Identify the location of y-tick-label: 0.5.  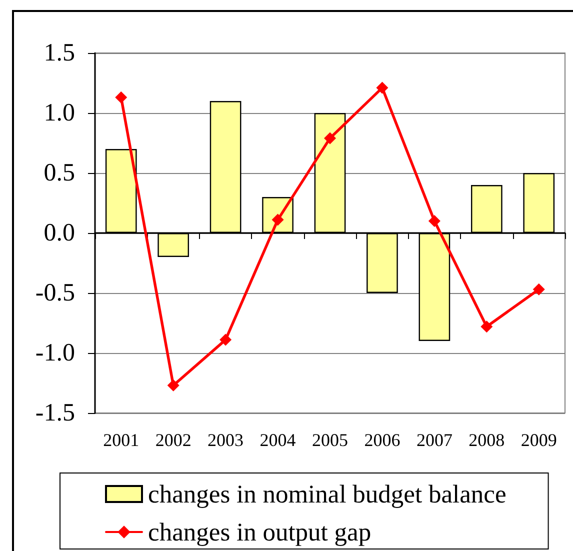
(59, 173).